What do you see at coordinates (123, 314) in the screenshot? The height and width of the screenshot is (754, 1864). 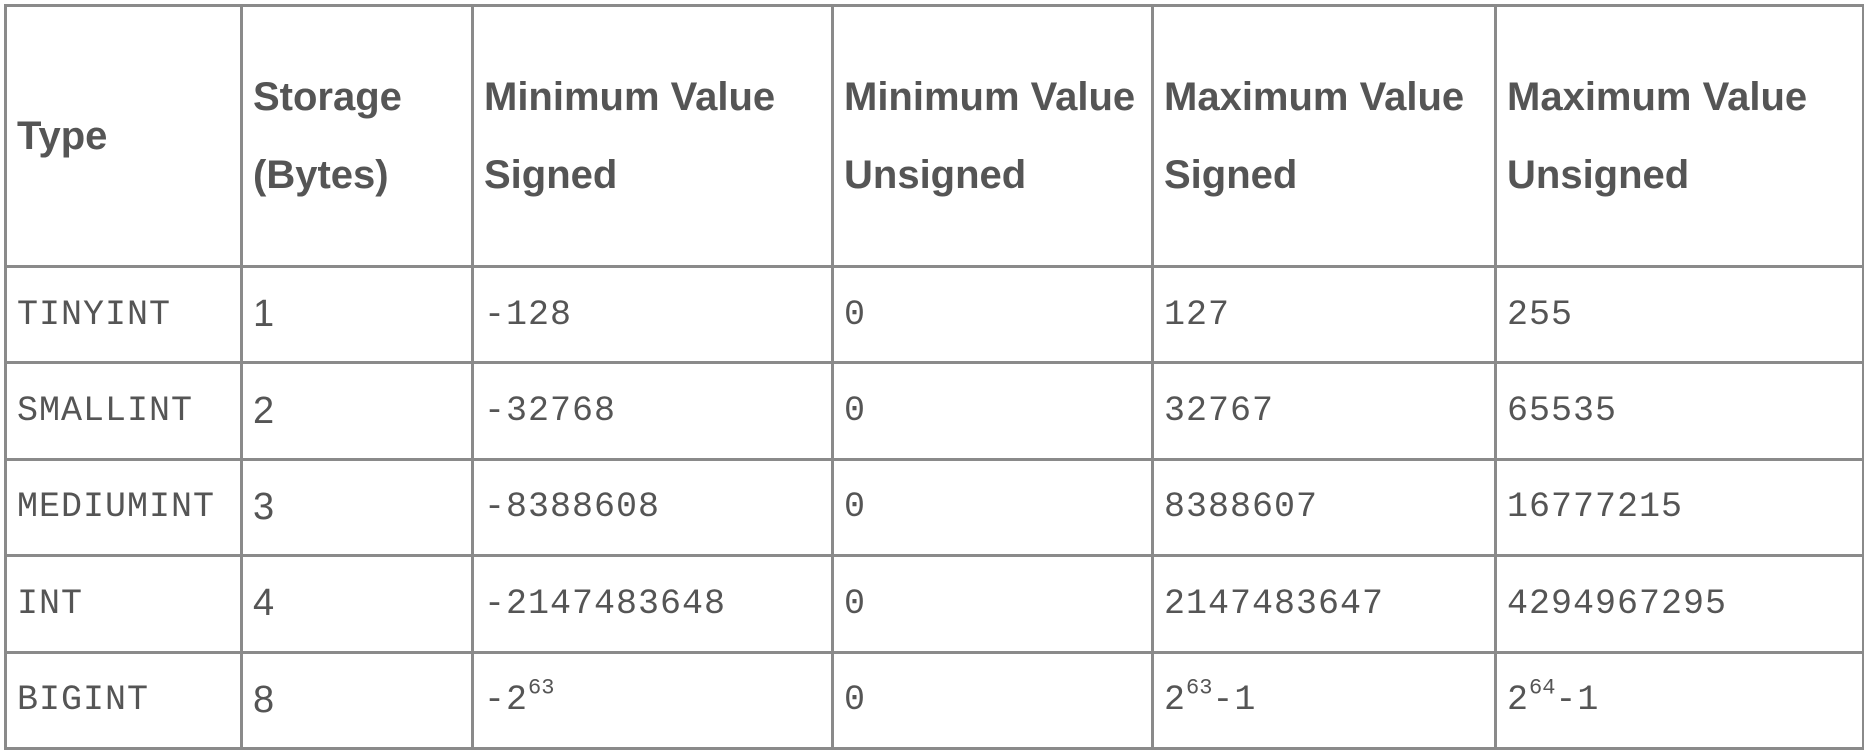 I see `cell-type: TINYINT` at bounding box center [123, 314].